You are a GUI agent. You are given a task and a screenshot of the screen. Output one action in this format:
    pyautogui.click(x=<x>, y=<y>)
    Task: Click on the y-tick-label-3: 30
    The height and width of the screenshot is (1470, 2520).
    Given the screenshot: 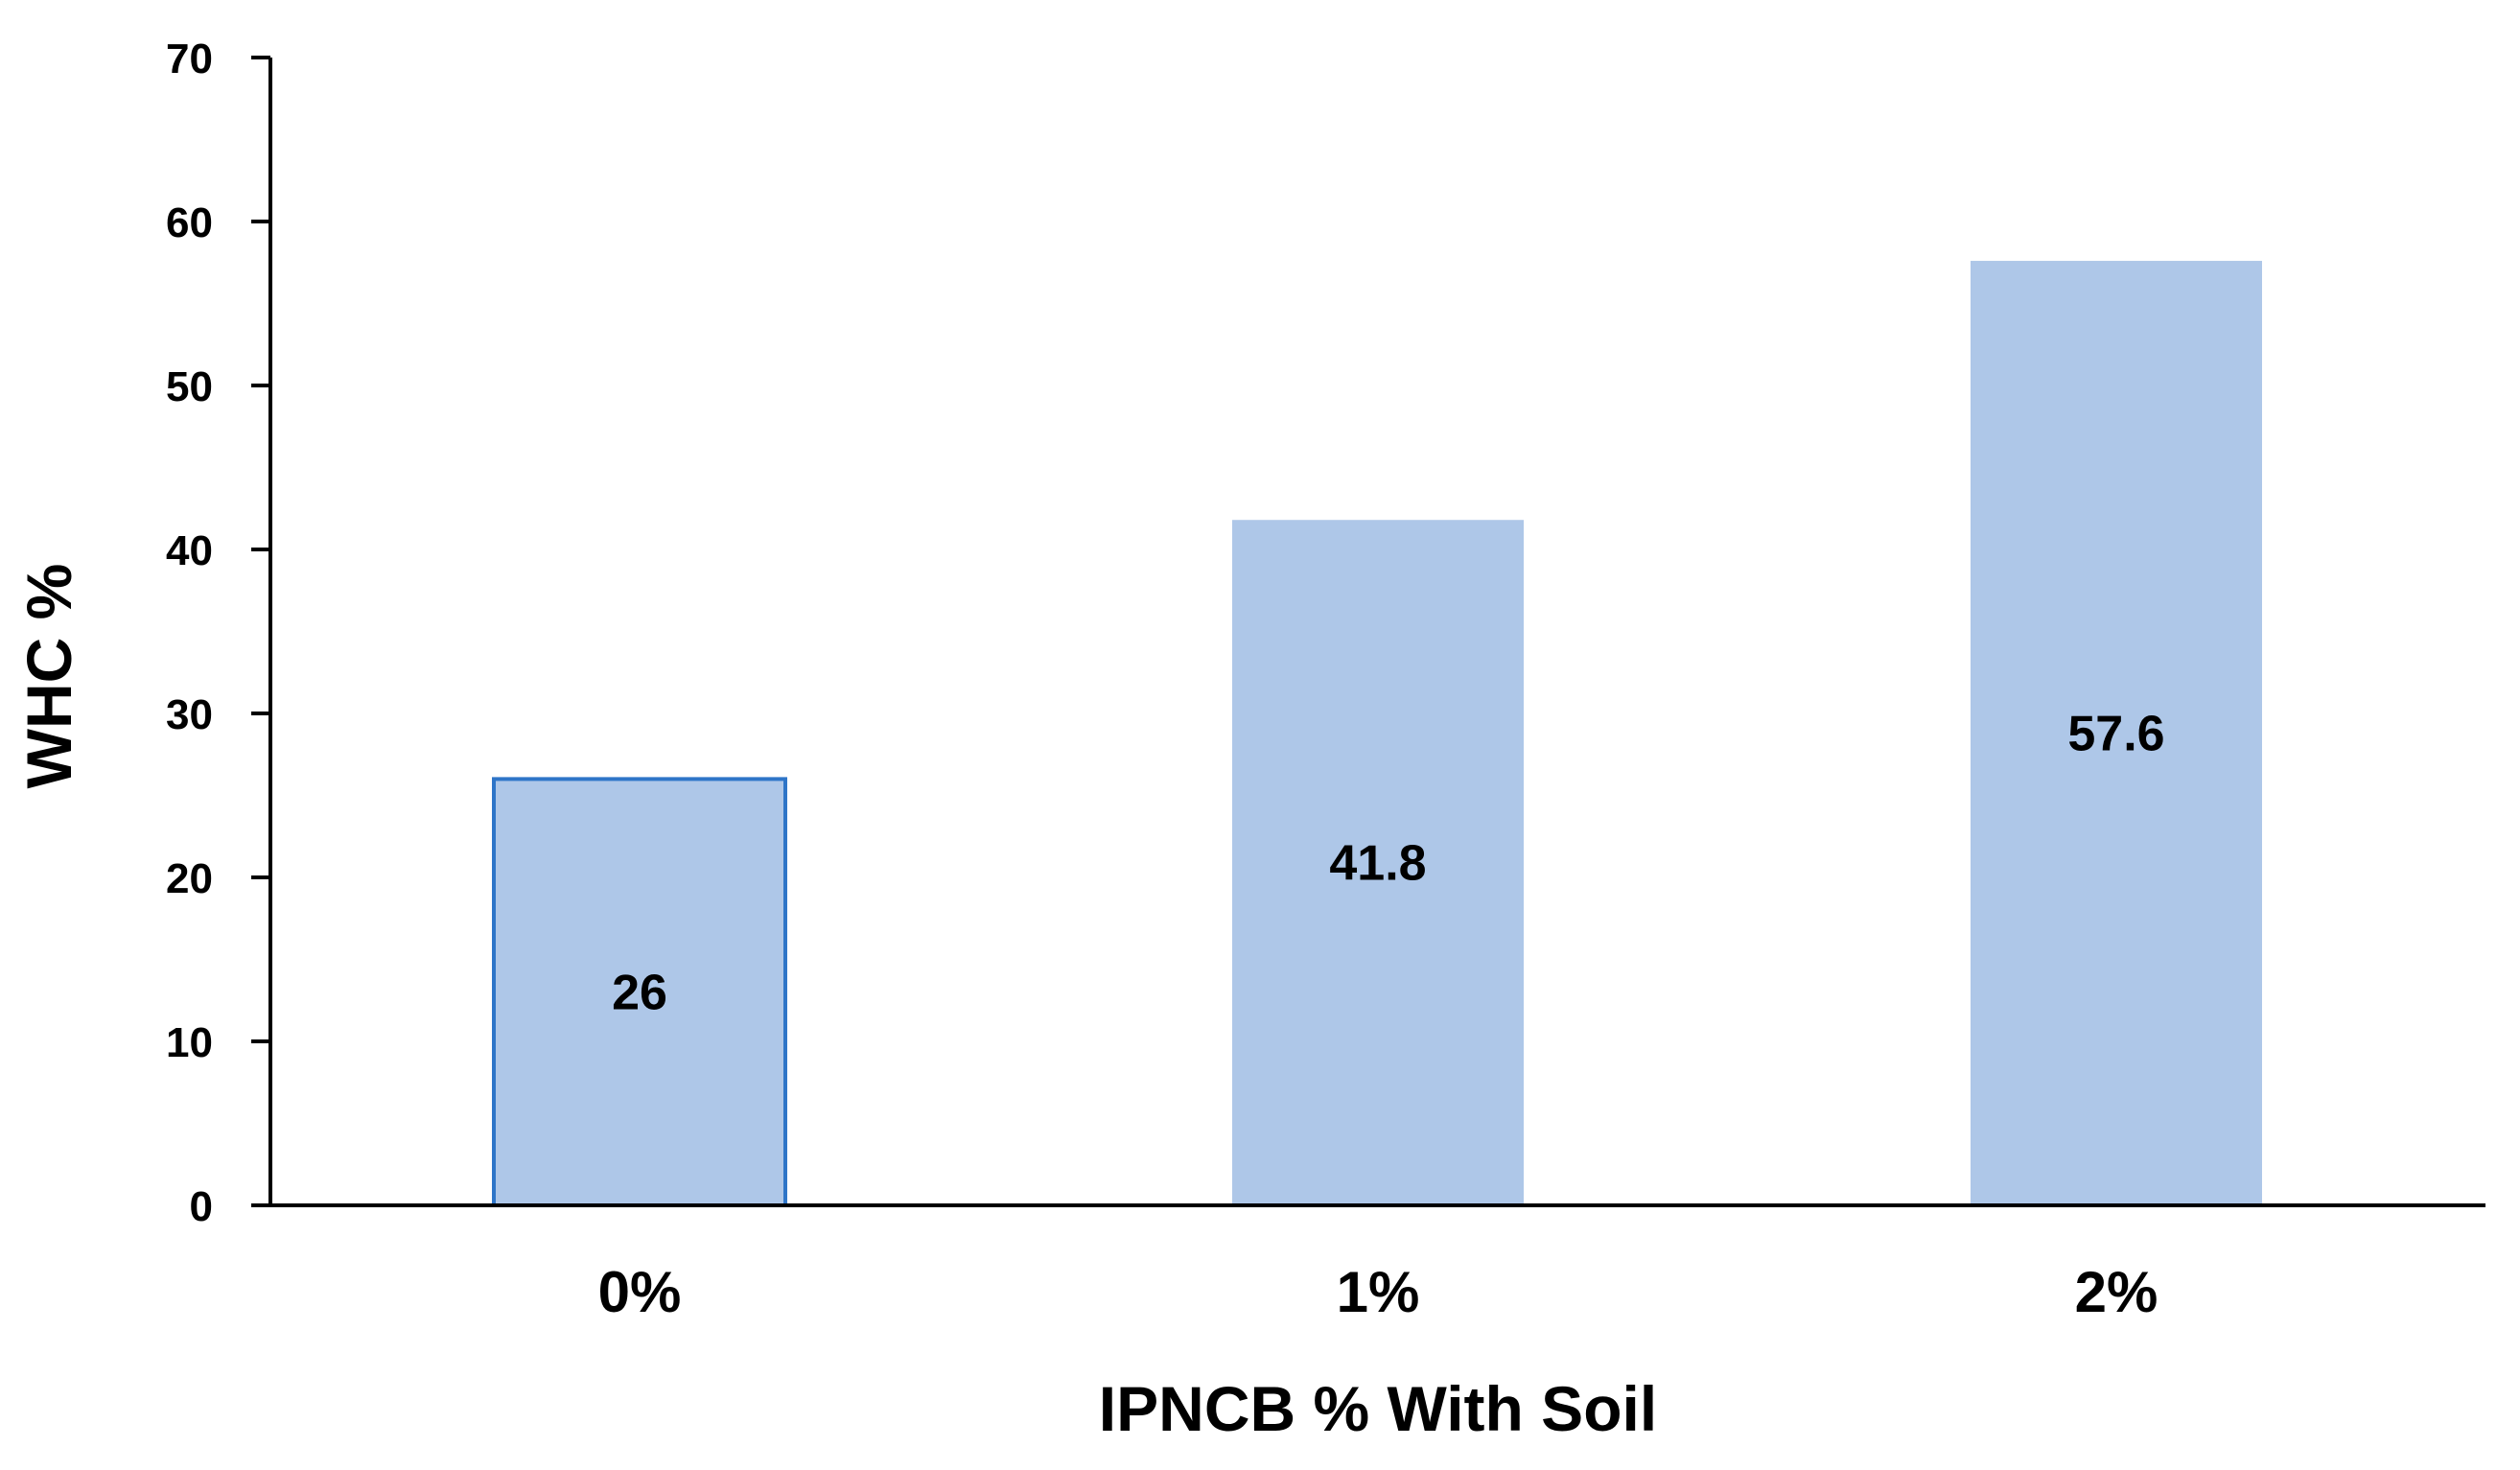 What is the action you would take?
    pyautogui.click(x=189, y=714)
    